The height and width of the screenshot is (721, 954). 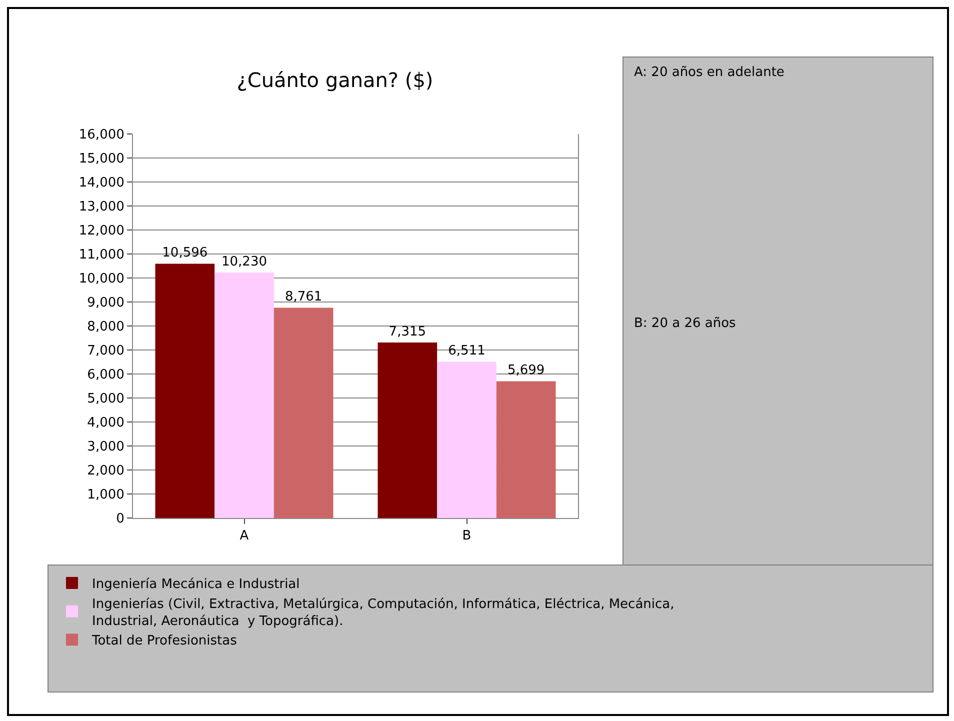 What do you see at coordinates (101, 135) in the screenshot?
I see `y-tick-label: 16,000` at bounding box center [101, 135].